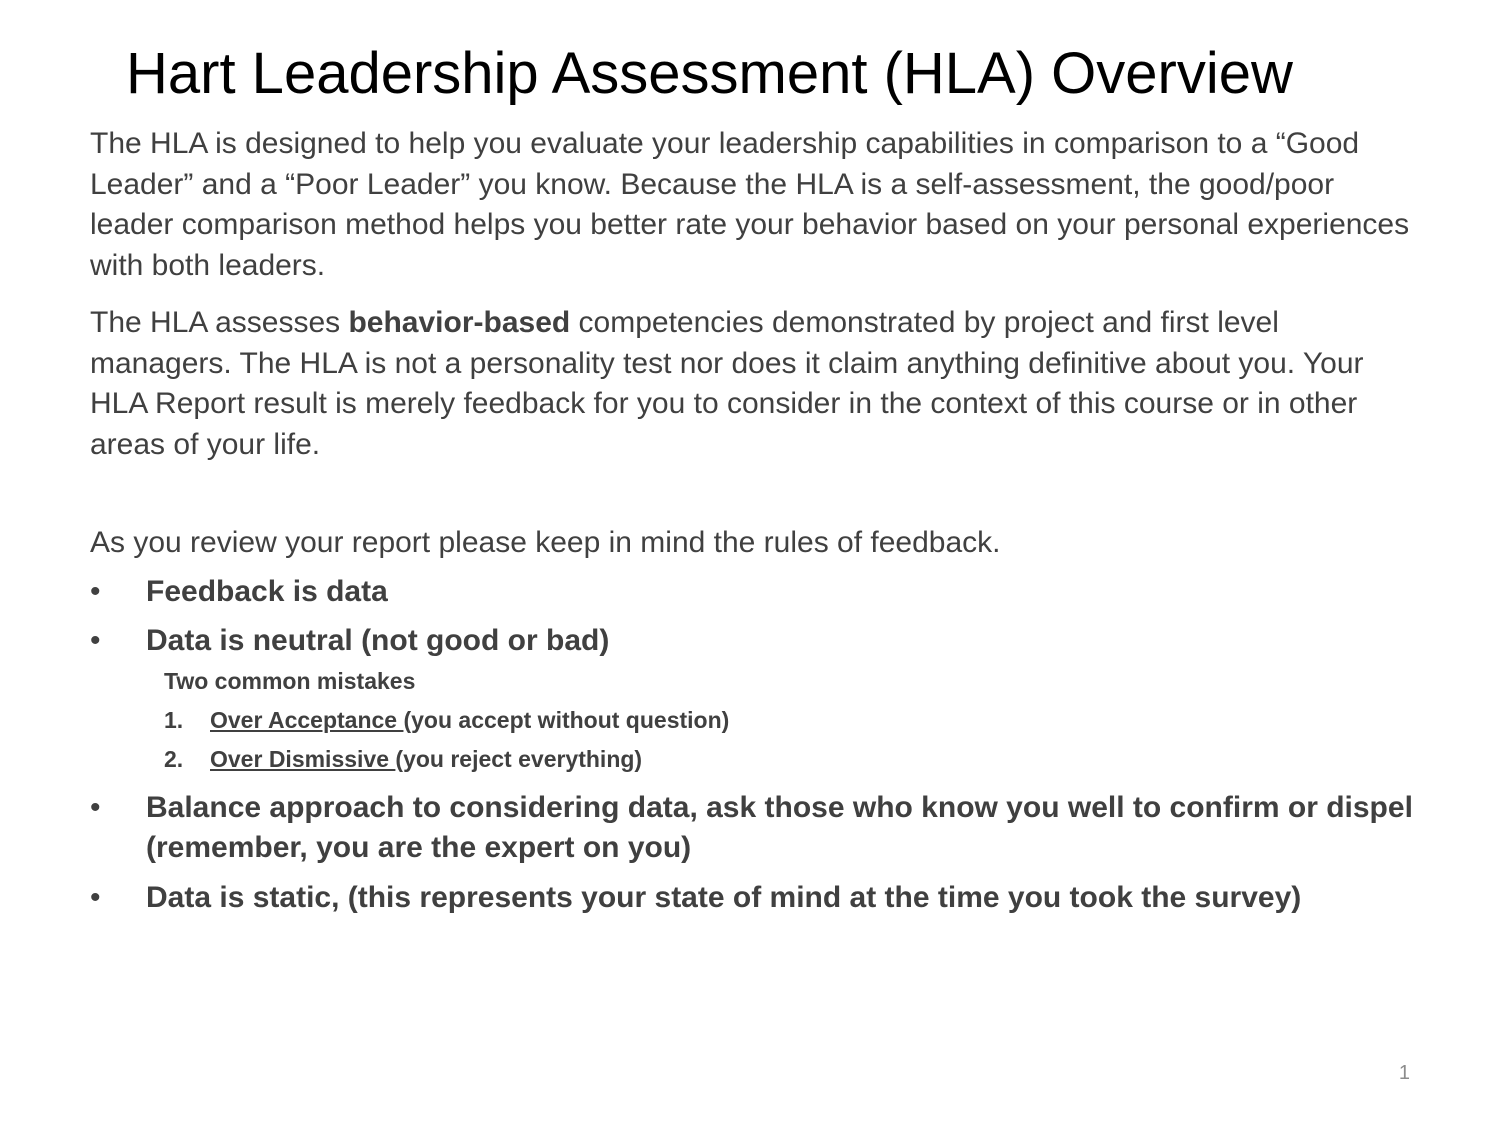  I want to click on bullet-text: Data is neutral (not good or bad), so click(378, 640).